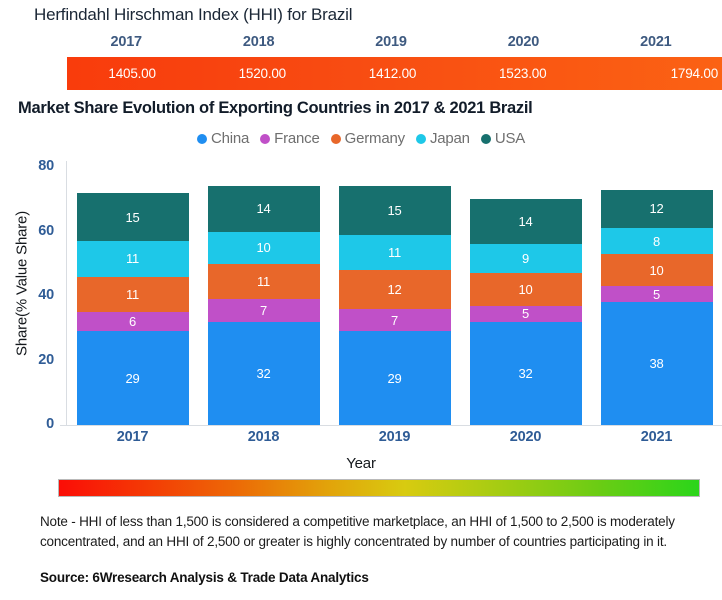 The width and height of the screenshot is (722, 600). I want to click on legend-label: USA, so click(510, 138).